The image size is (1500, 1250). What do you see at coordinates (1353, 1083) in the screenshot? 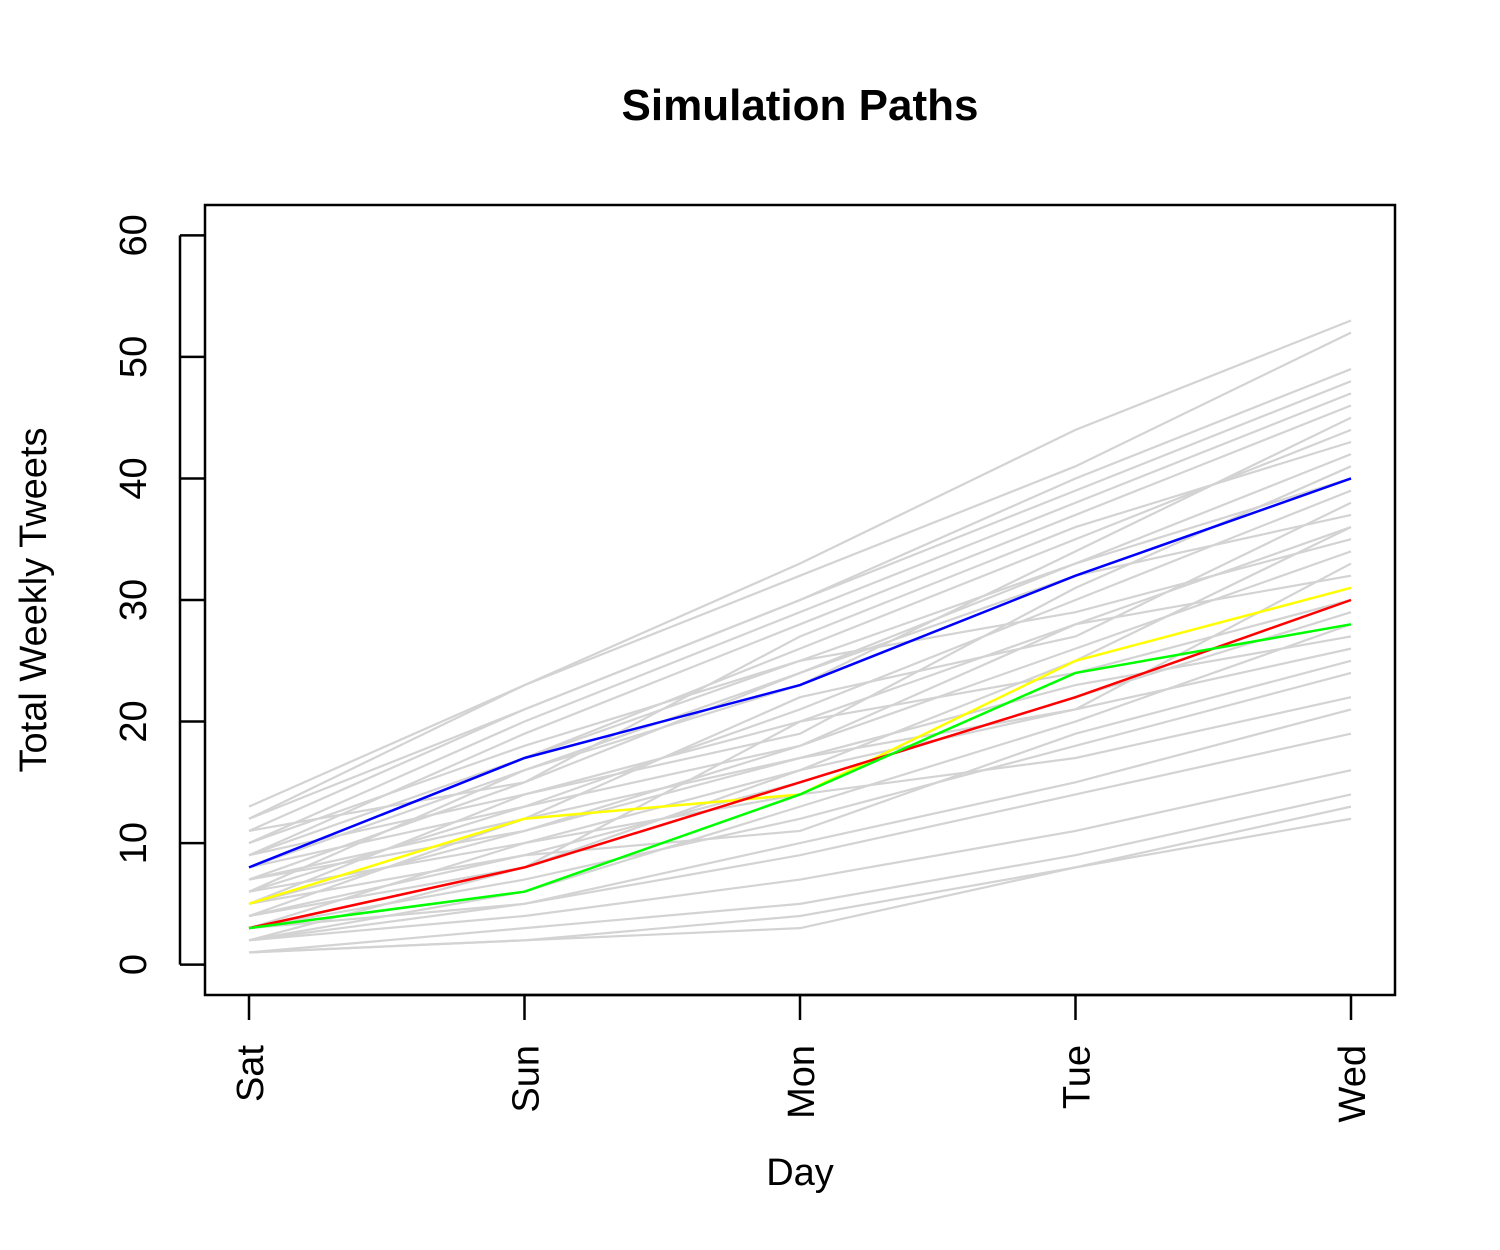
I see `x-tick-label-wed: Wed` at bounding box center [1353, 1083].